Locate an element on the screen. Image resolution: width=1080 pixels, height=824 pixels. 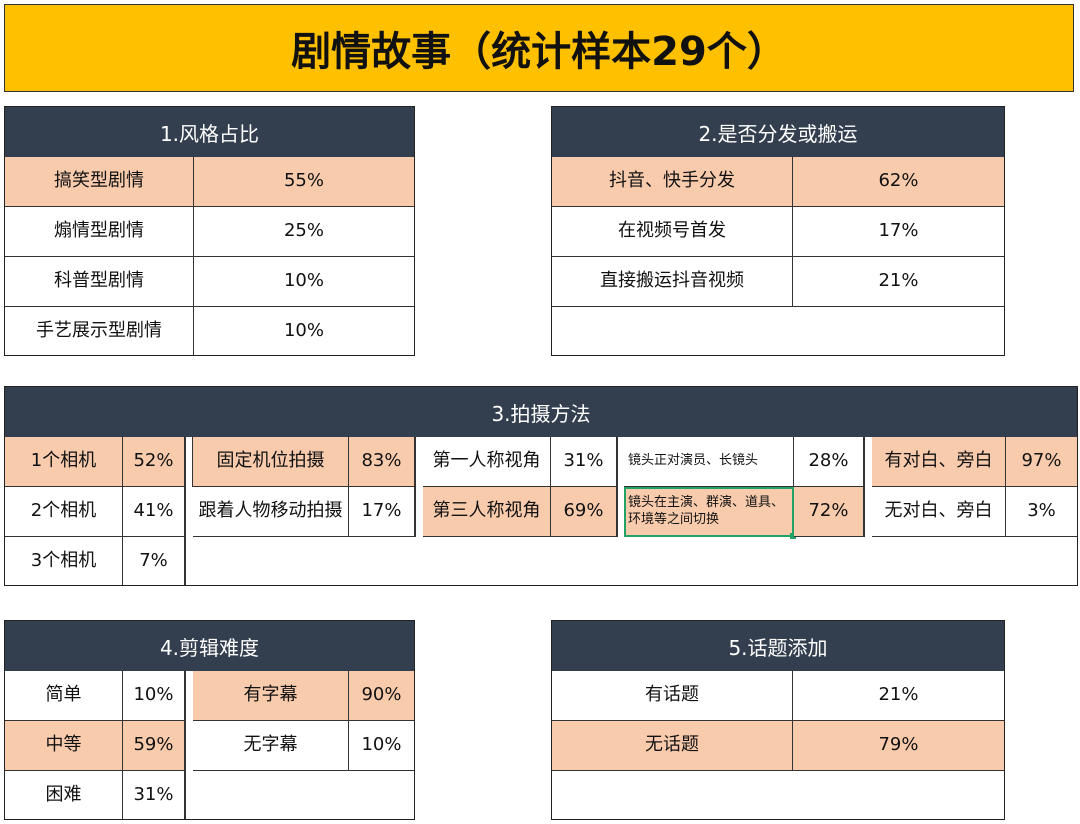
table-cell-label: 中等 is located at coordinates (64, 746).